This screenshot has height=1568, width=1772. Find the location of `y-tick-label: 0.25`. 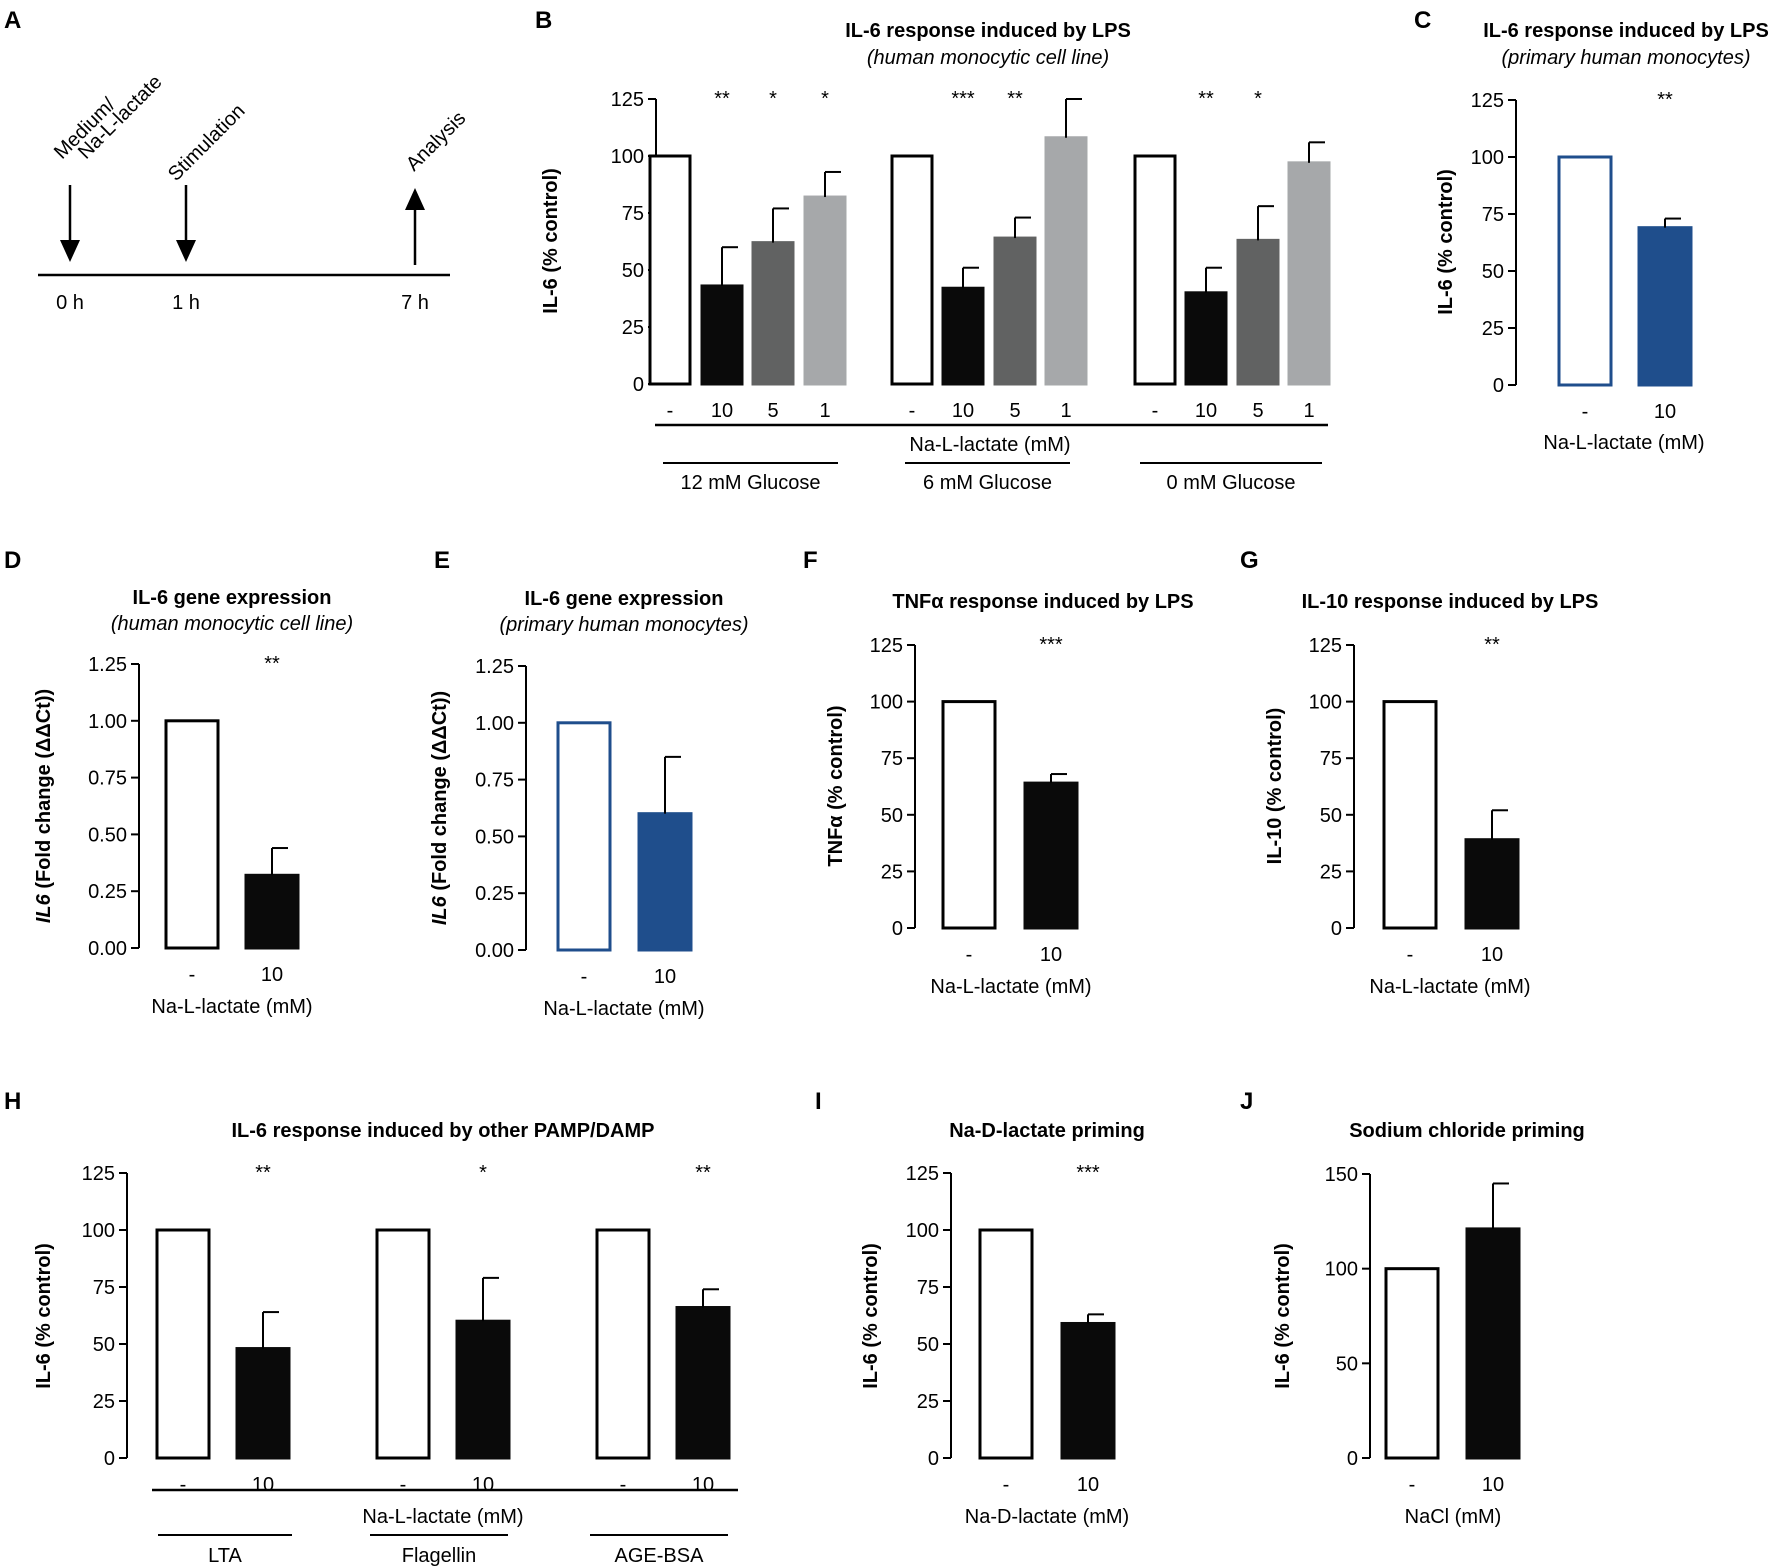

y-tick-label: 0.25 is located at coordinates (107, 892).